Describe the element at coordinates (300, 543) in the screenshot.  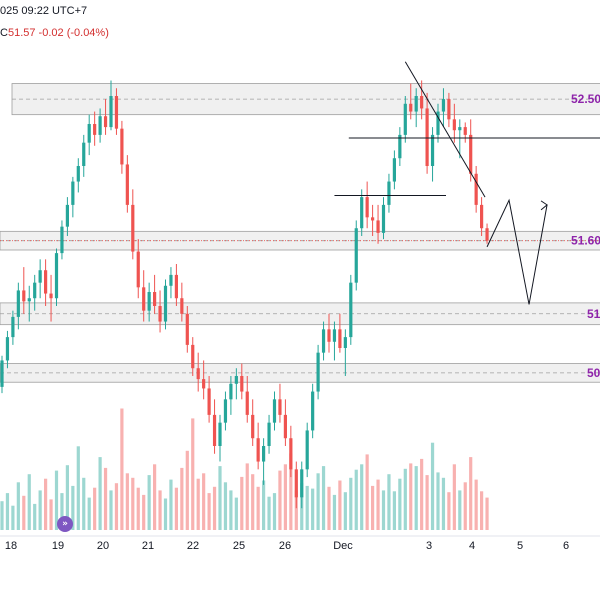
I see `x-axis: 18 19 20 21 22 25 26 Dec 3 4 5 6` at that location.